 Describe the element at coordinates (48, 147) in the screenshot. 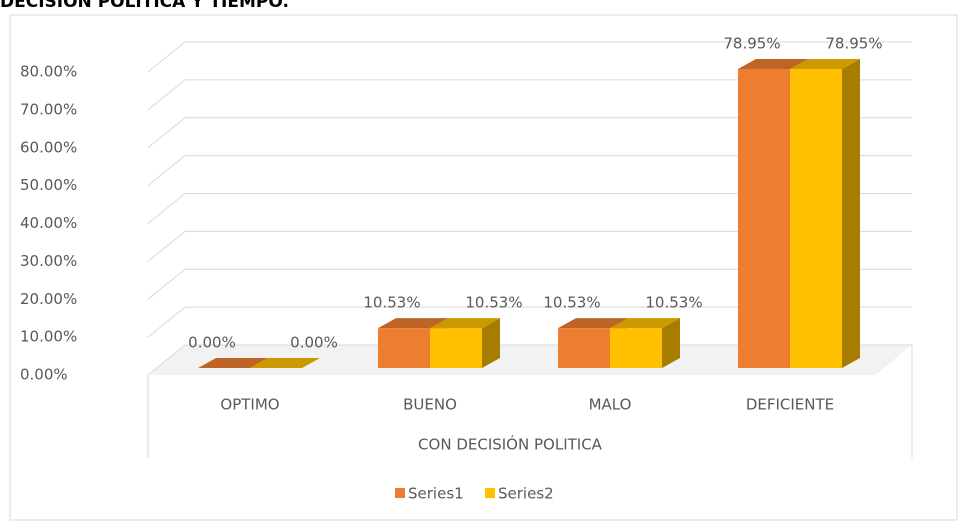

I see `y-tick-label: 60.00%` at that location.